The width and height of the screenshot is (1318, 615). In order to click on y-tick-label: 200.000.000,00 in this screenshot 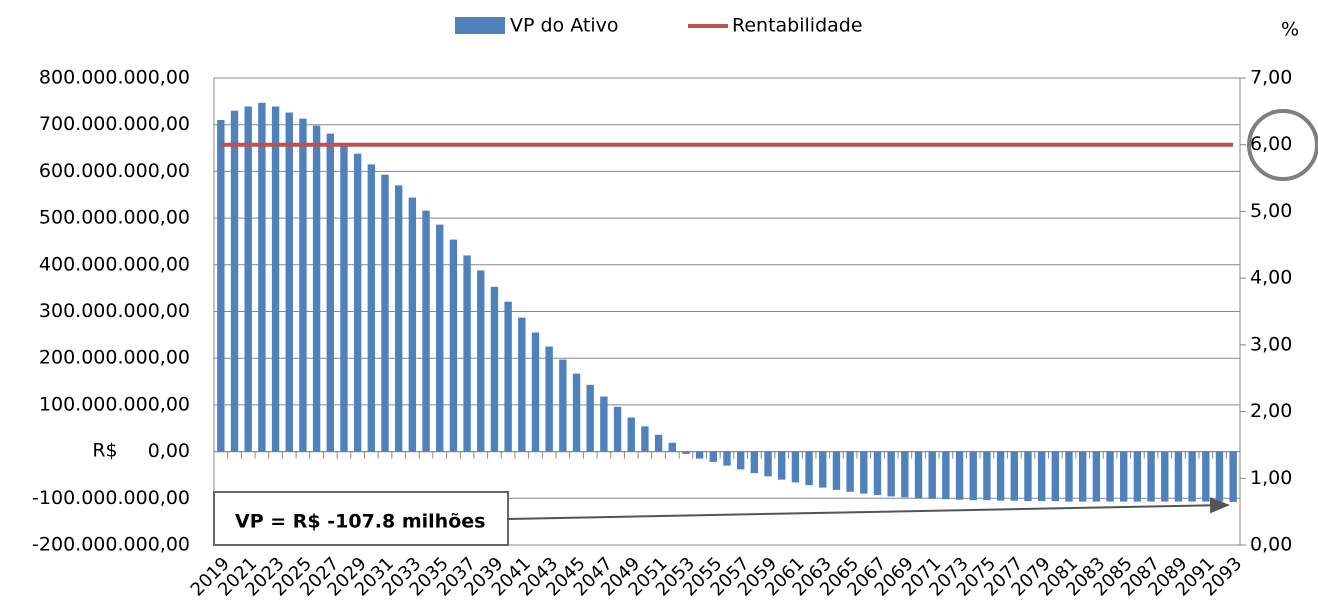, I will do `click(114, 358)`.